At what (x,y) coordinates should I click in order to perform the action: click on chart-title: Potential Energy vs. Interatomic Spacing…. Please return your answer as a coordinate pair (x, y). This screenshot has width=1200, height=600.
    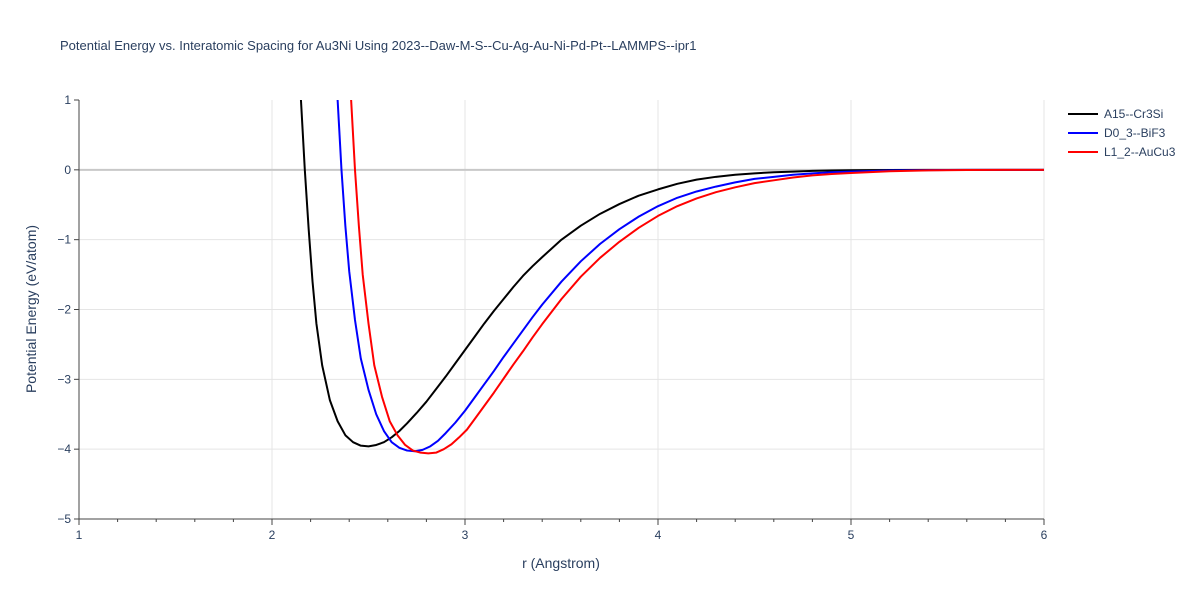
    Looking at the image, I should click on (378, 45).